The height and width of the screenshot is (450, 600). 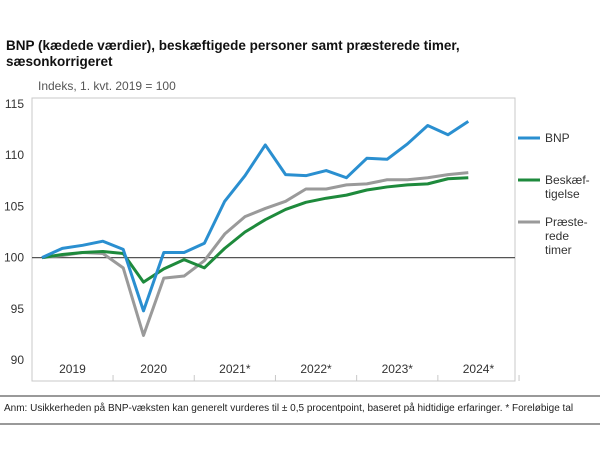 I want to click on x-tick-label: 2019, so click(x=72, y=369).